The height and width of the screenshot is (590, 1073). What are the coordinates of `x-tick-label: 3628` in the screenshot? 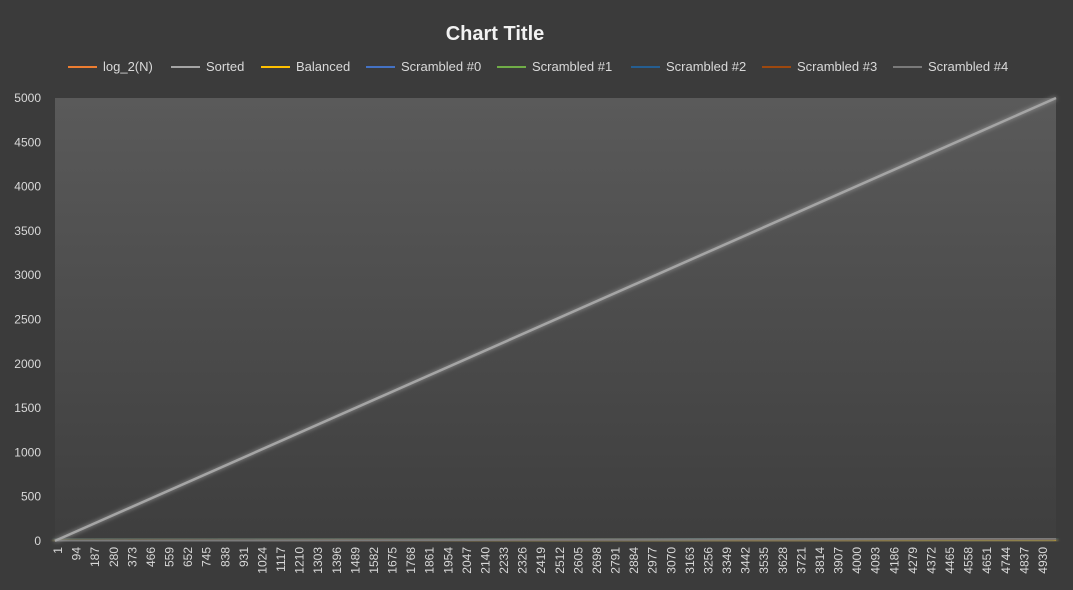 It's located at (783, 560).